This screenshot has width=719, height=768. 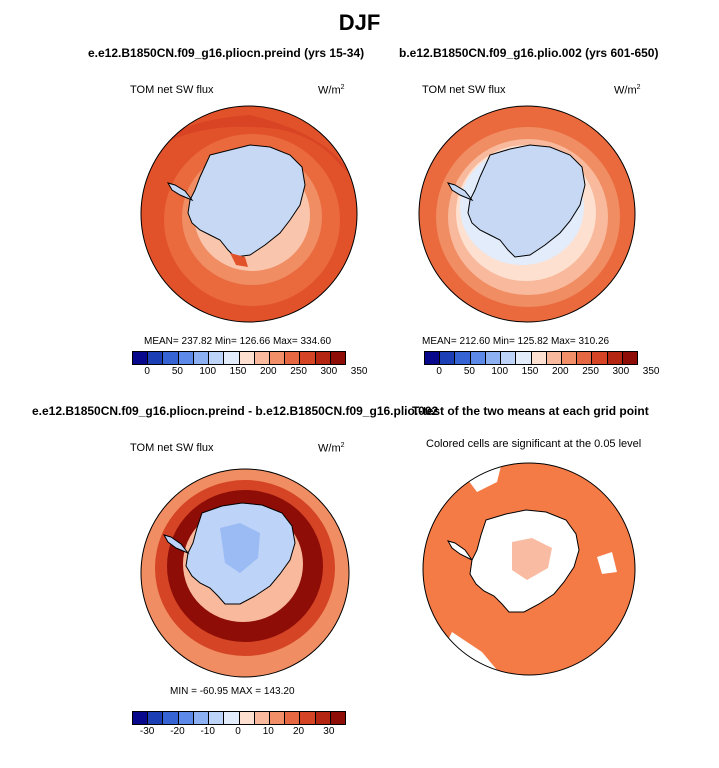 What do you see at coordinates (246, 201) in the screenshot?
I see `panel1-ice-sheet` at bounding box center [246, 201].